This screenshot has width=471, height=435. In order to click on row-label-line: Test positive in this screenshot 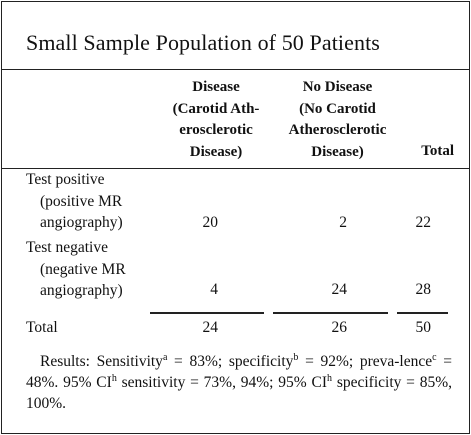, I will do `click(65, 179)`.